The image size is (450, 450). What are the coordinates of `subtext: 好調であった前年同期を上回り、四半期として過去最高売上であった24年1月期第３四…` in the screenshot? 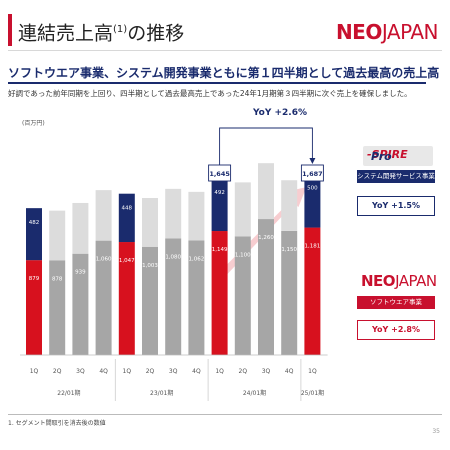 It's located at (210, 93).